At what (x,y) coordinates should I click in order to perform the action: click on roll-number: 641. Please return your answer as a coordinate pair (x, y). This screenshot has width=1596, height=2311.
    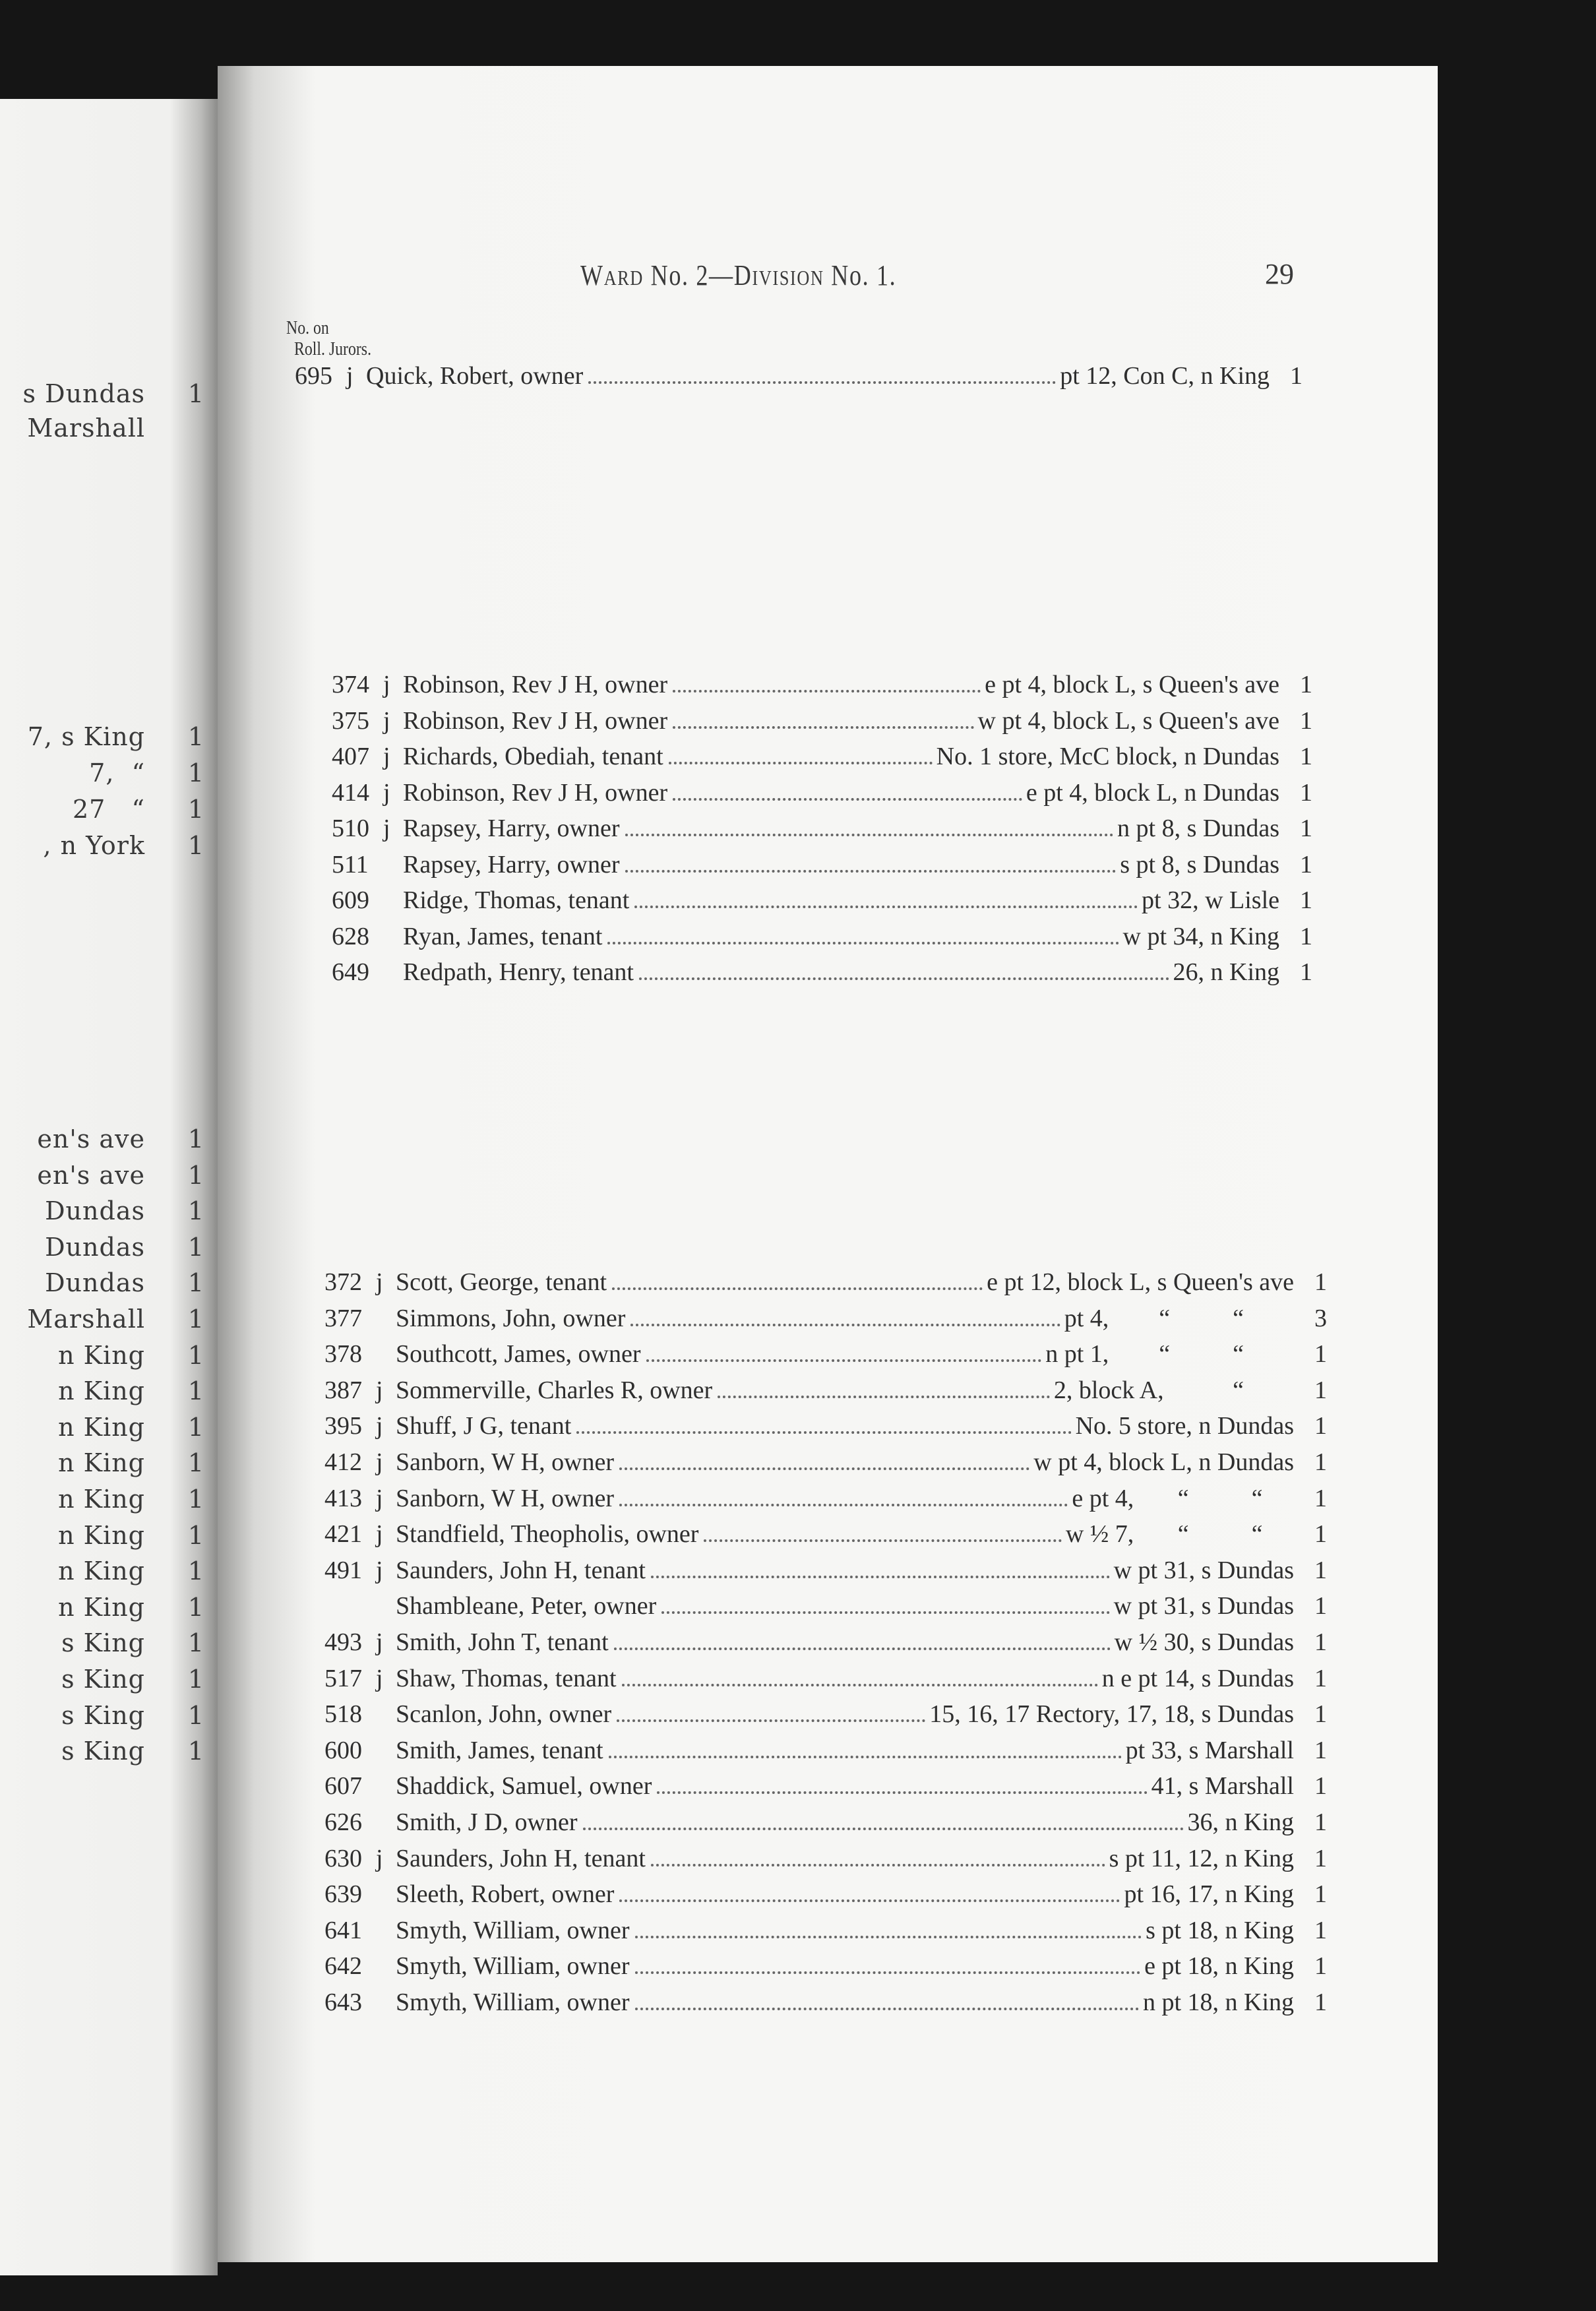
    Looking at the image, I should click on (343, 1930).